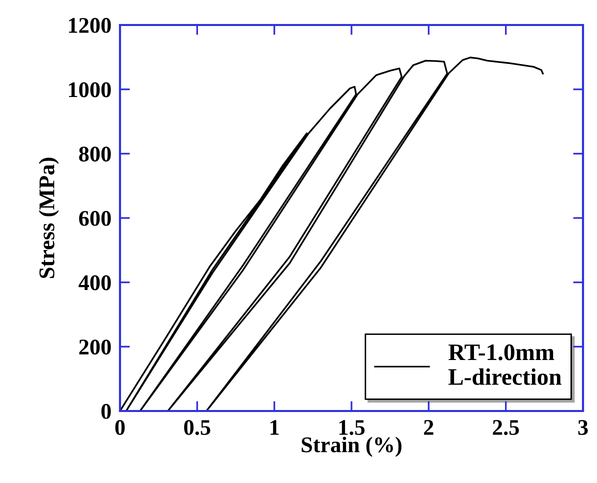 The image size is (597, 483). I want to click on x-tick-label: 0, so click(120, 427).